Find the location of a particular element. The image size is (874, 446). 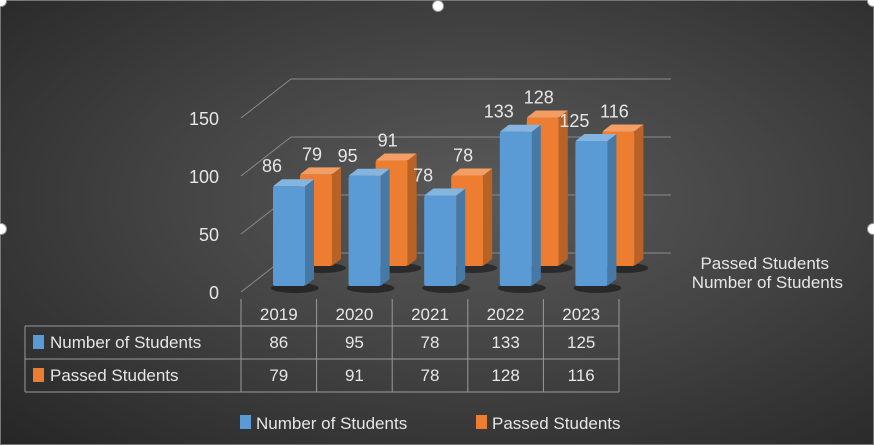

bar-passed-2021-side is located at coordinates (488, 217).